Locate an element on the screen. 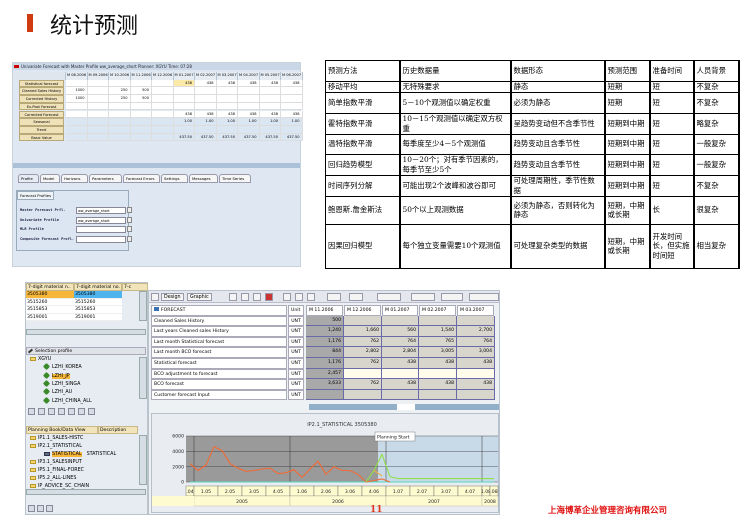  grid-cell: 1000 is located at coordinates (77, 99).